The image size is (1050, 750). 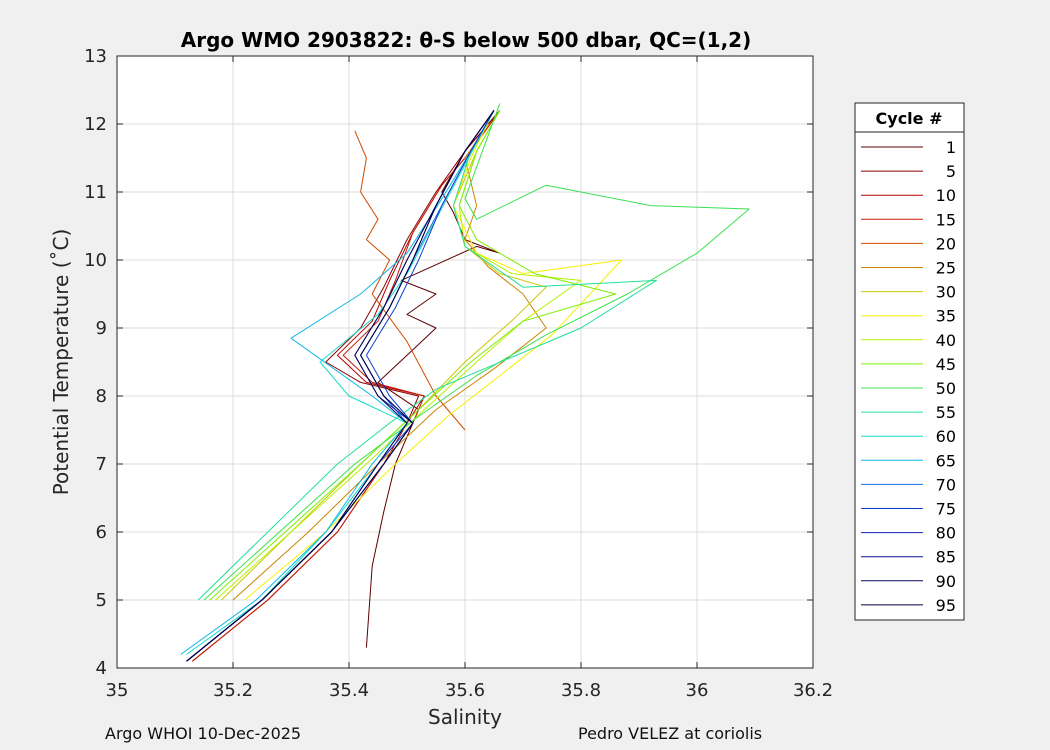 I want to click on legend-label: 80, so click(x=946, y=533).